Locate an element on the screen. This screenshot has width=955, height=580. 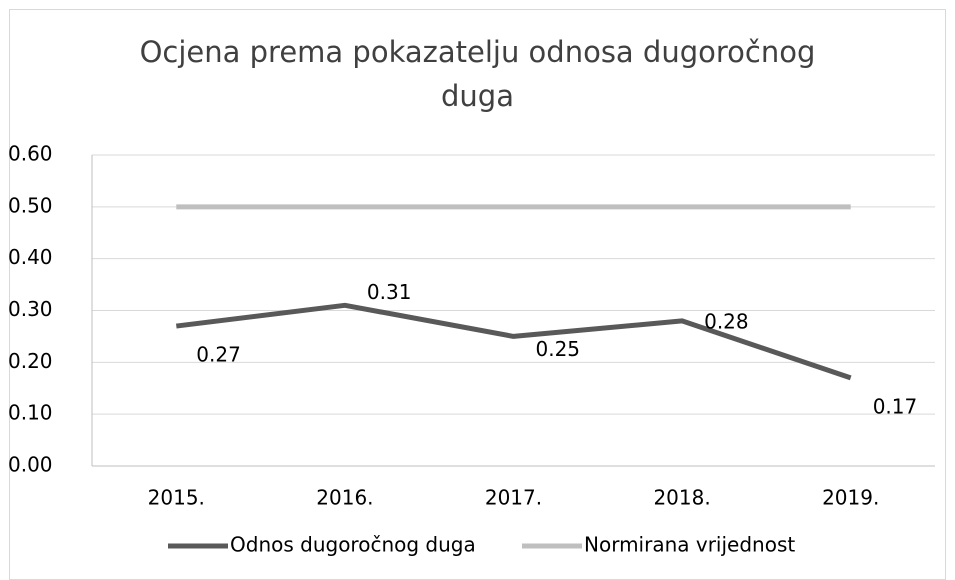
y-tick-label: 0.40 is located at coordinates (30, 257).